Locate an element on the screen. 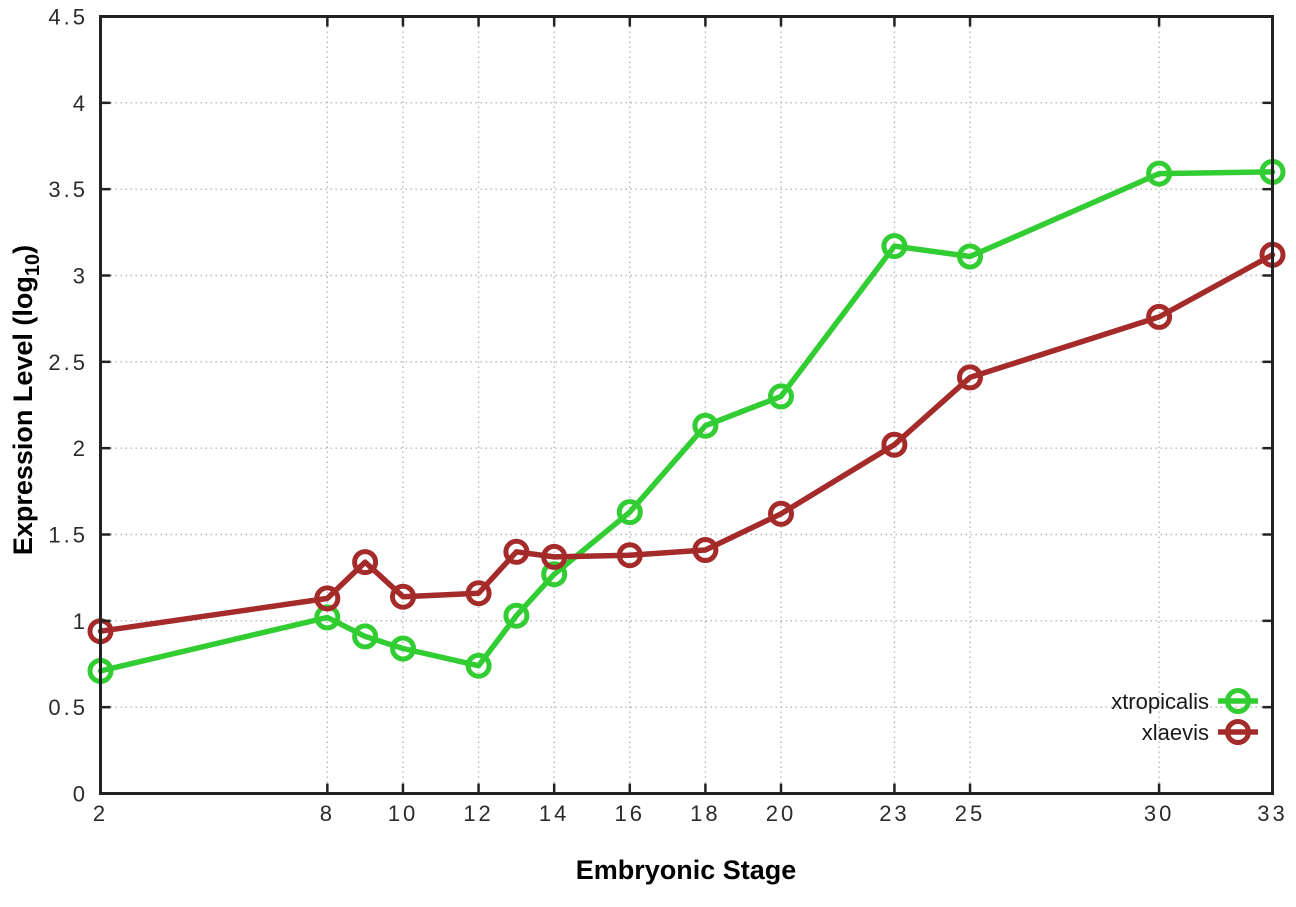  y-axis-title-close: ) is located at coordinates (23, 249).